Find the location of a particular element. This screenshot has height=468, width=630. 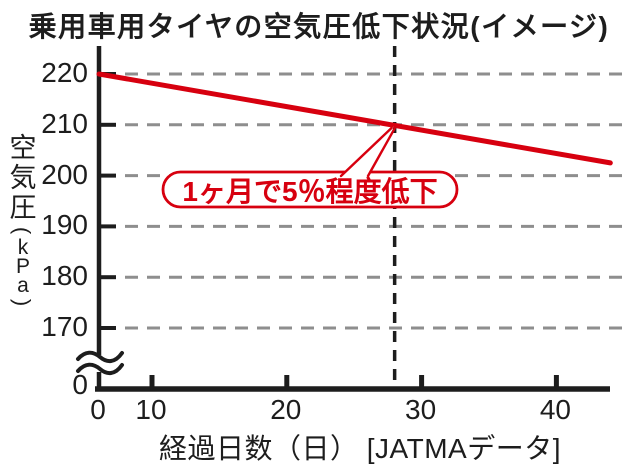

callout-bubble is located at coordinates (310, 189).